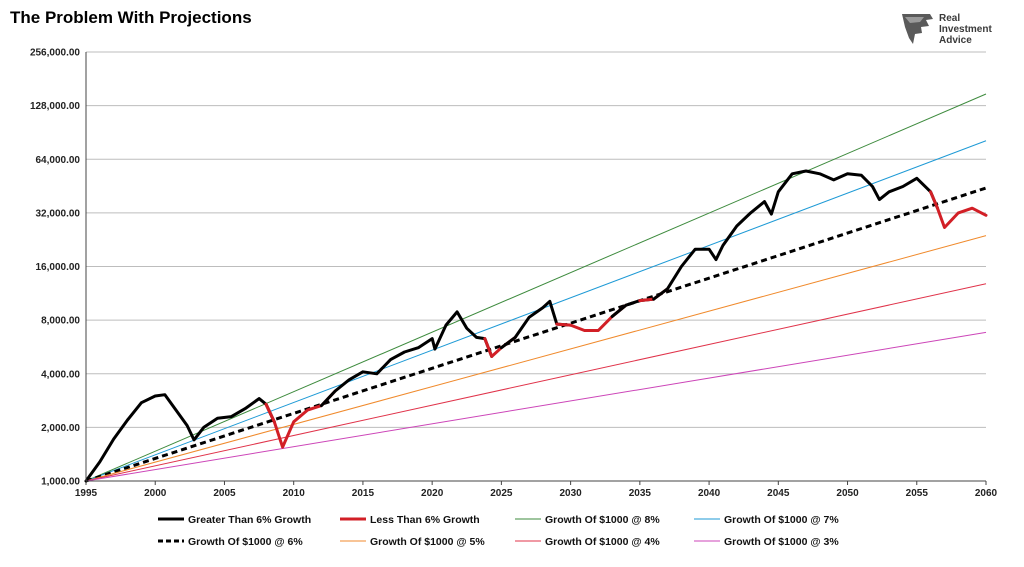  What do you see at coordinates (58, 267) in the screenshot?
I see `y-tick-label: 16,000.00` at bounding box center [58, 267].